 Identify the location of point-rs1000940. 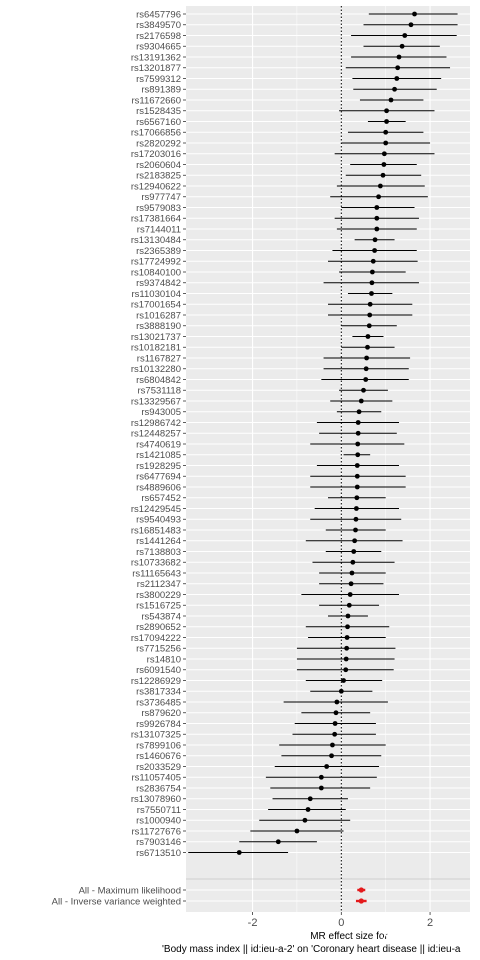
(305, 820).